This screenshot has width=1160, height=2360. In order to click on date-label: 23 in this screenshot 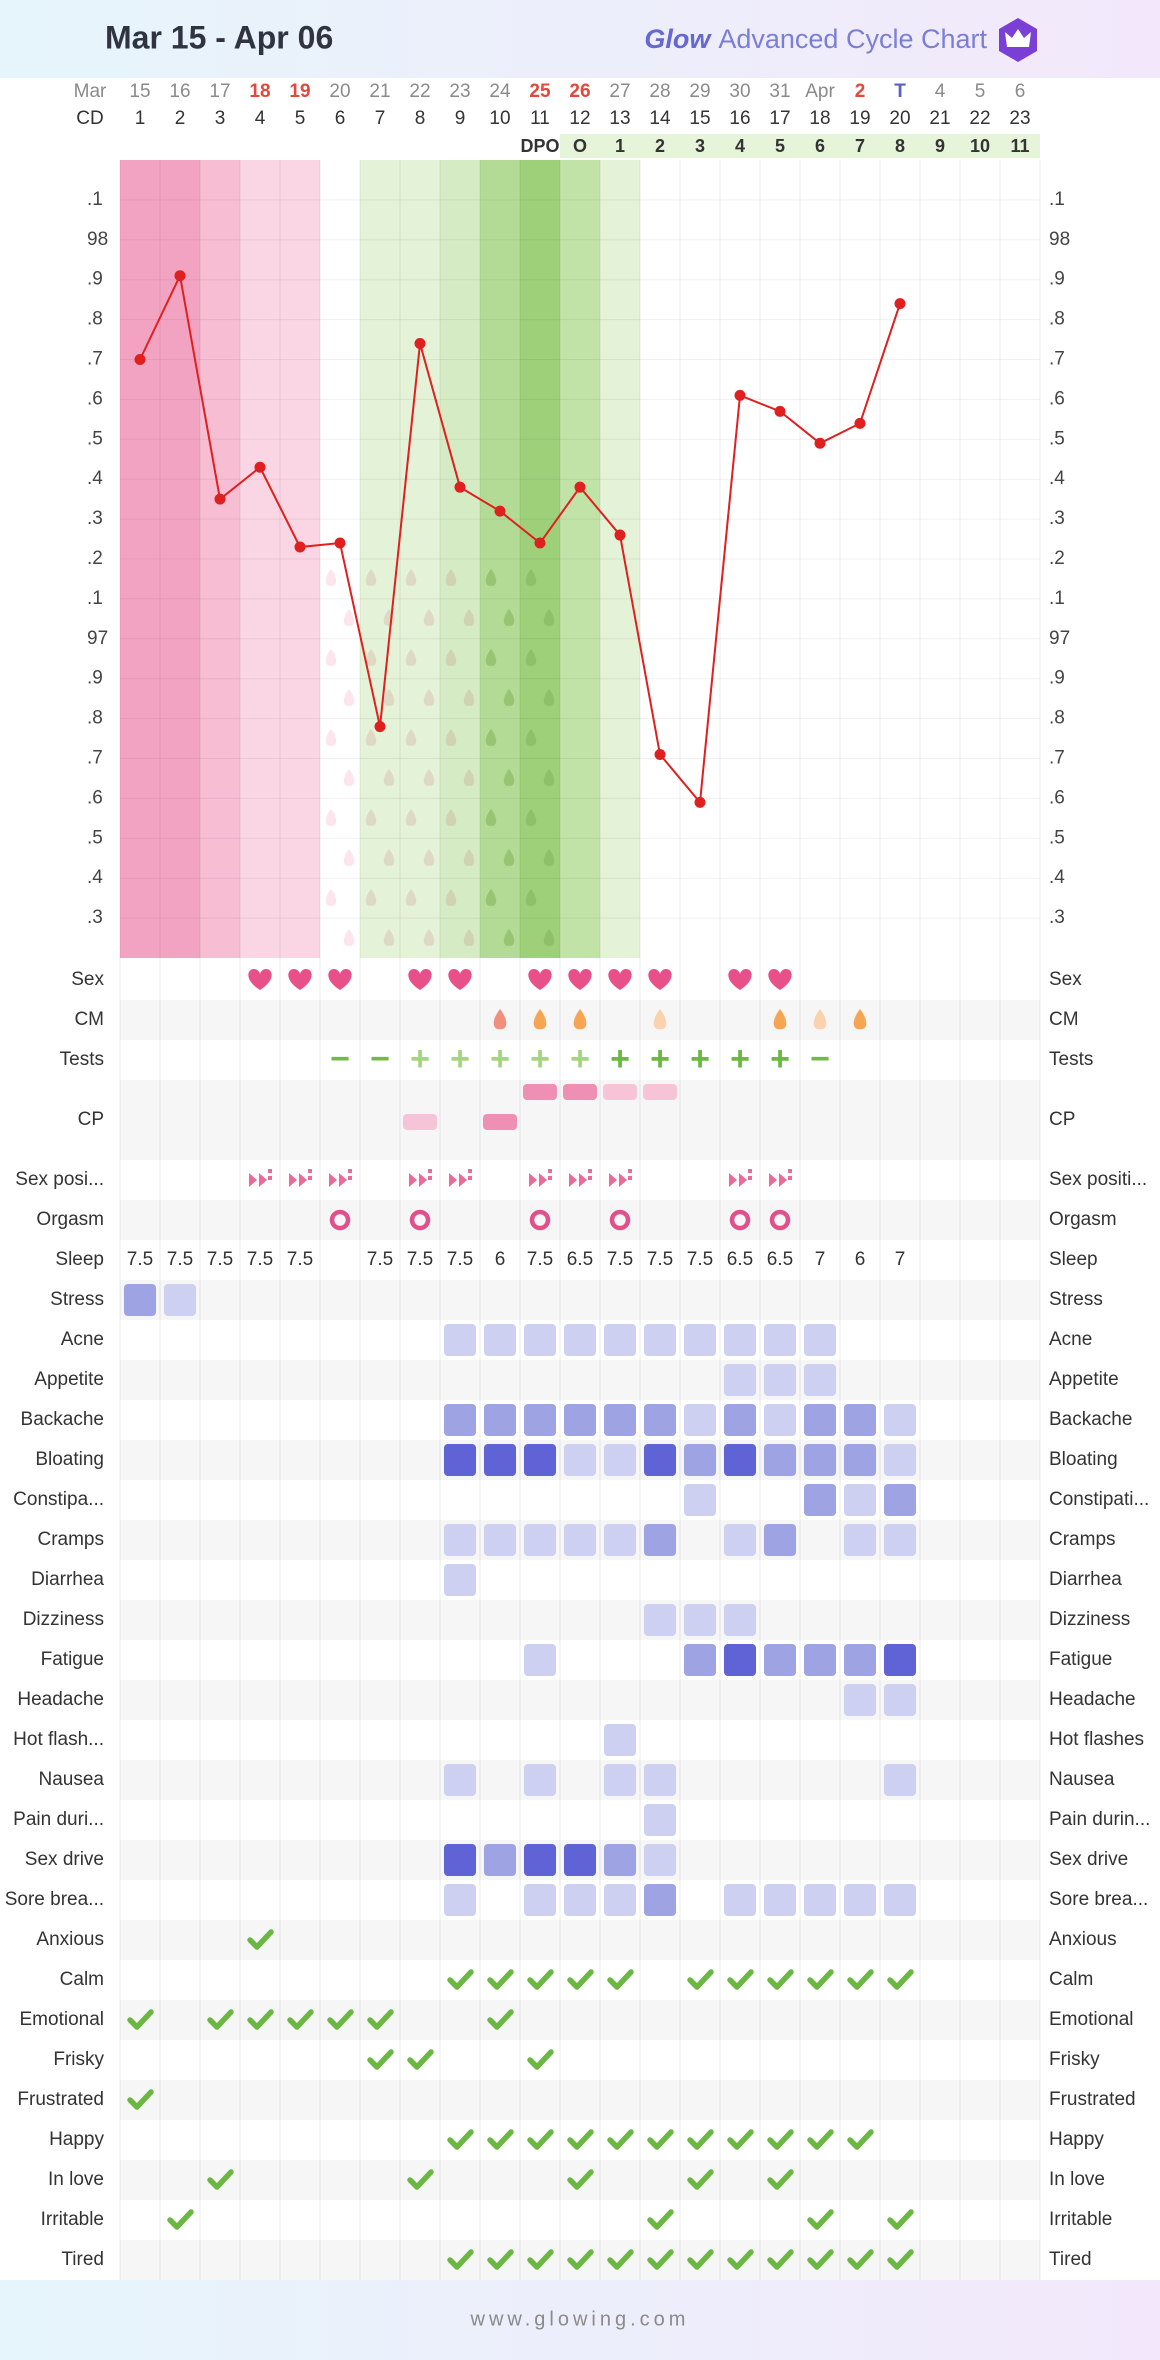, I will do `click(459, 91)`.